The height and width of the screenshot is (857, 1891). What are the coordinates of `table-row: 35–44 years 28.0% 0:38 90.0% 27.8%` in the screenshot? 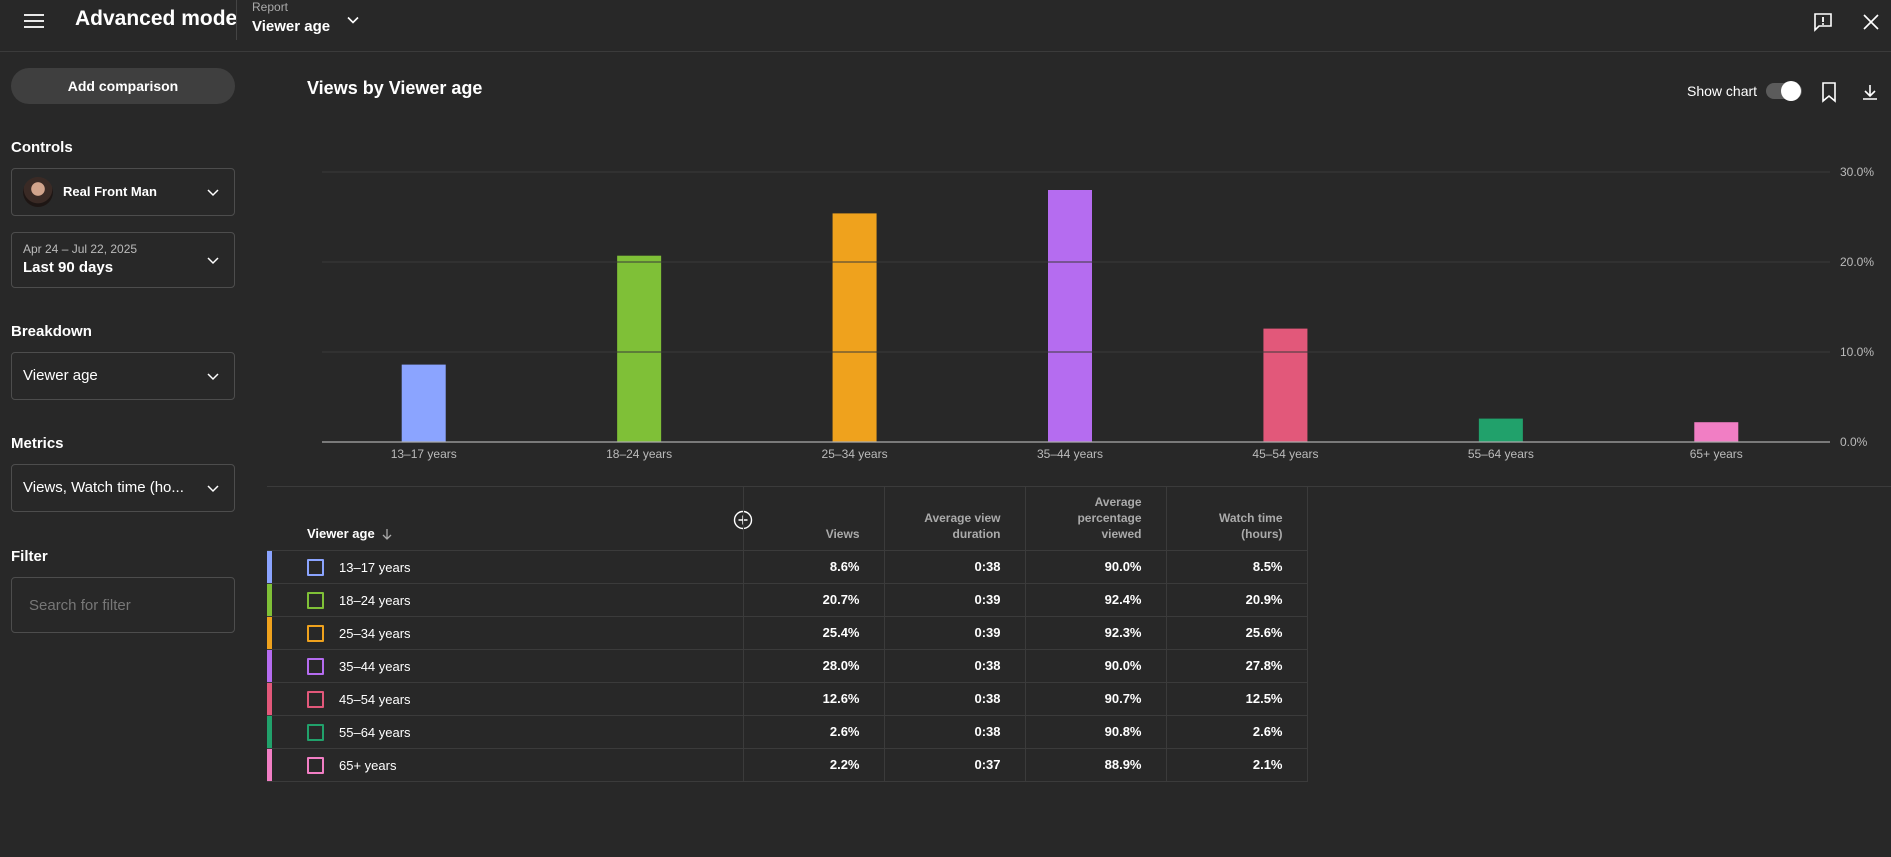 It's located at (787, 666).